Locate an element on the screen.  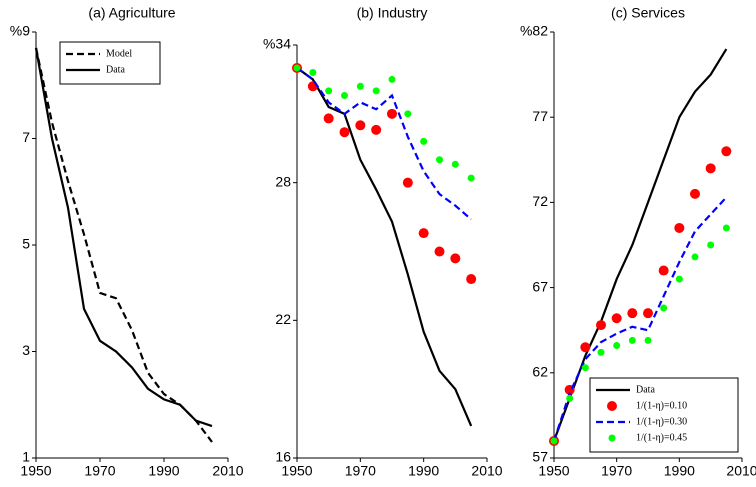
legend-label: 1/(1-η)=0.45 is located at coordinates (661, 437).